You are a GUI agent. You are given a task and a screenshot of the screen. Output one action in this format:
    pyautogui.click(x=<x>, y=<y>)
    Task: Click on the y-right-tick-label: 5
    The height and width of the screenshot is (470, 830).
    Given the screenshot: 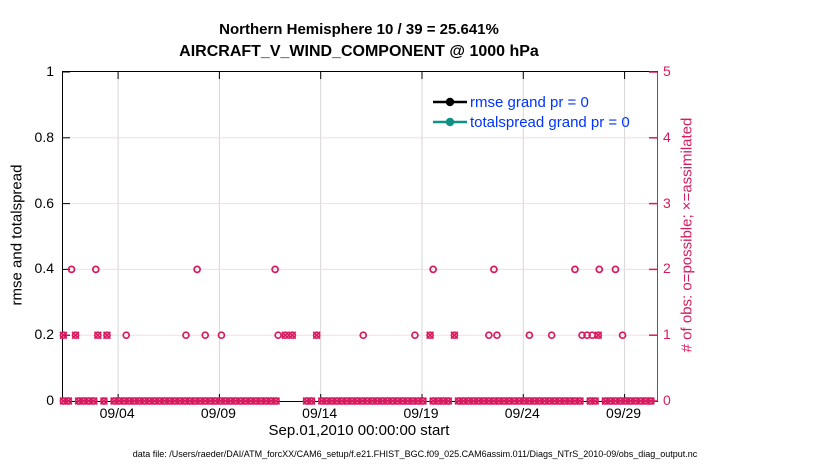 What is the action you would take?
    pyautogui.click(x=667, y=71)
    